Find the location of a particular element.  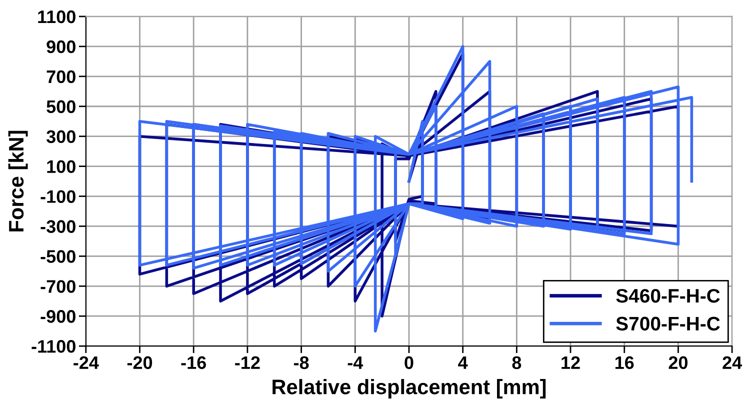

y-tick-label: 500 is located at coordinates (61, 107).